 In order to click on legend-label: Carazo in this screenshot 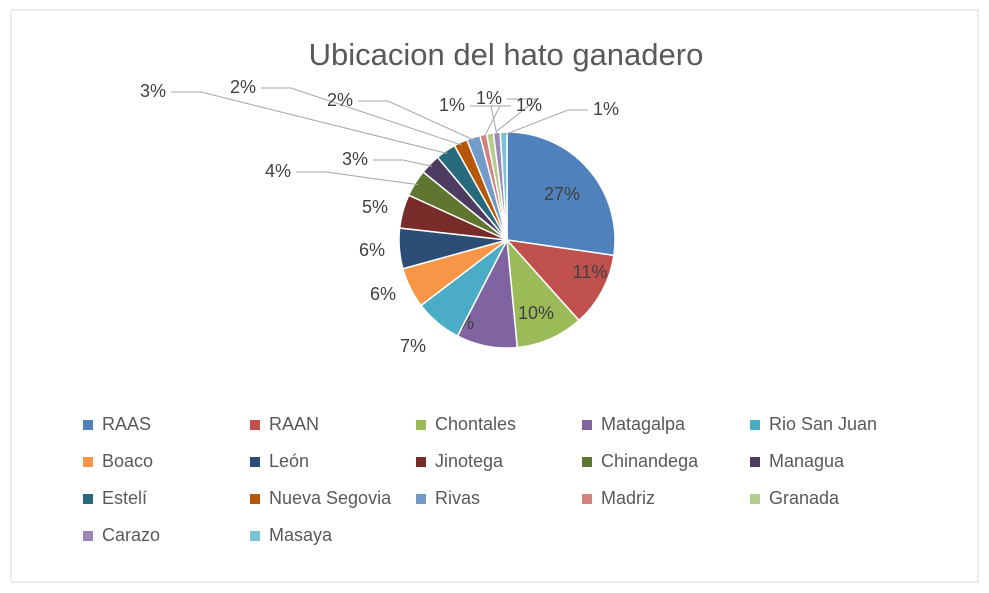, I will do `click(131, 535)`.